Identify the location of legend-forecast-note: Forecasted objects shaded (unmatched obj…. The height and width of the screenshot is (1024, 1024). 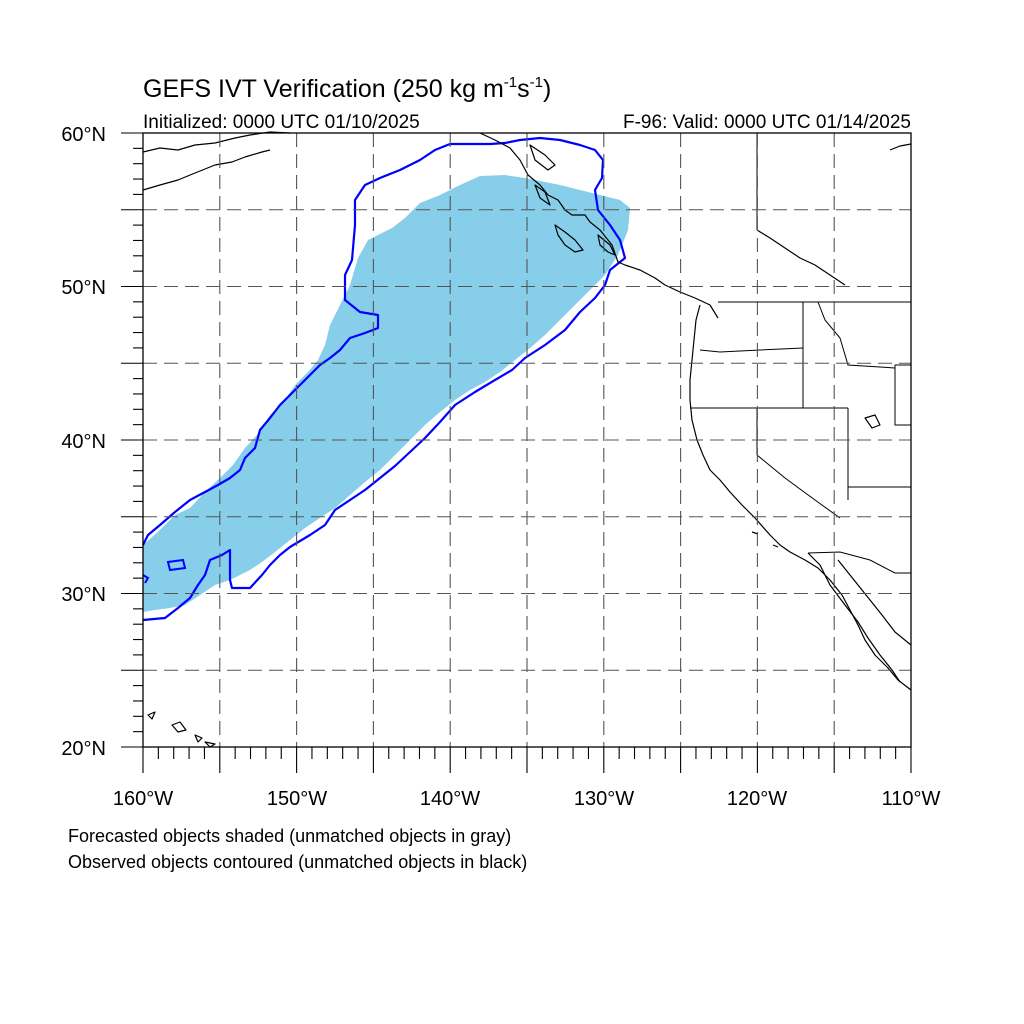
(289, 836).